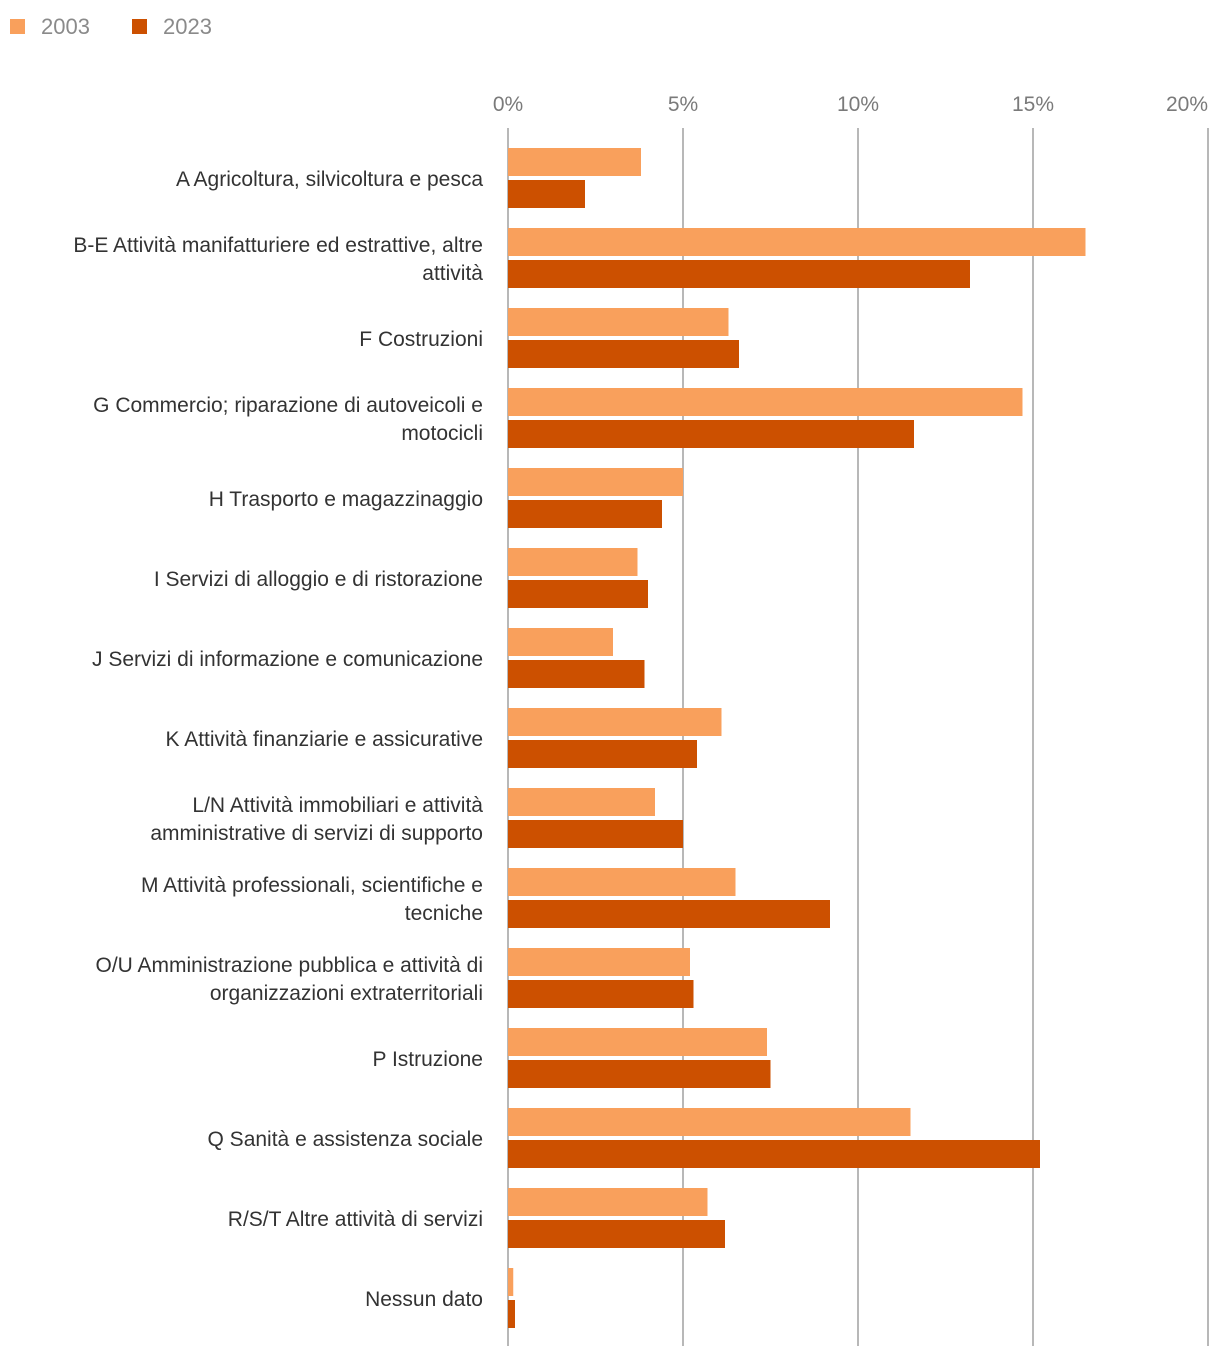 This screenshot has width=1220, height=1360. What do you see at coordinates (139, 26) in the screenshot?
I see `legend-swatch-2023` at bounding box center [139, 26].